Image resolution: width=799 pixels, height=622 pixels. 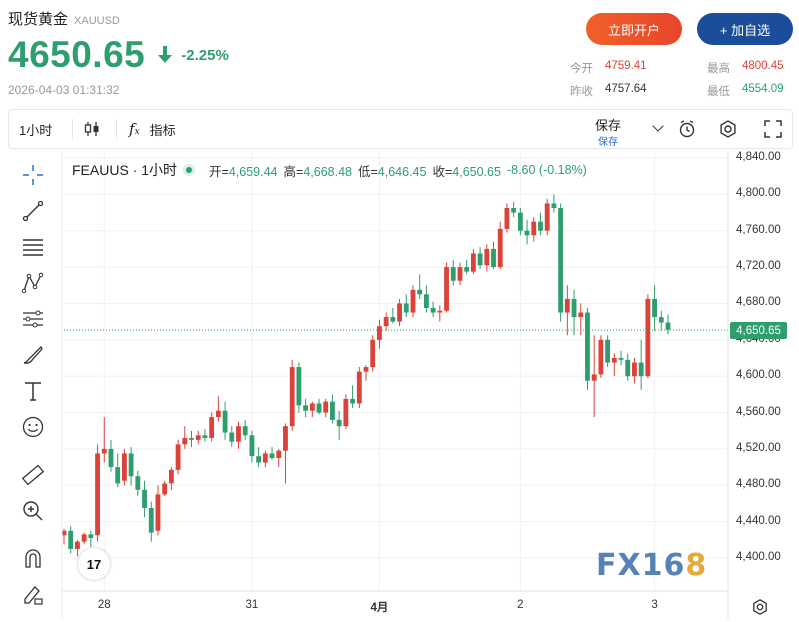 What do you see at coordinates (104, 605) in the screenshot?
I see `x-tick-label: 28` at bounding box center [104, 605].